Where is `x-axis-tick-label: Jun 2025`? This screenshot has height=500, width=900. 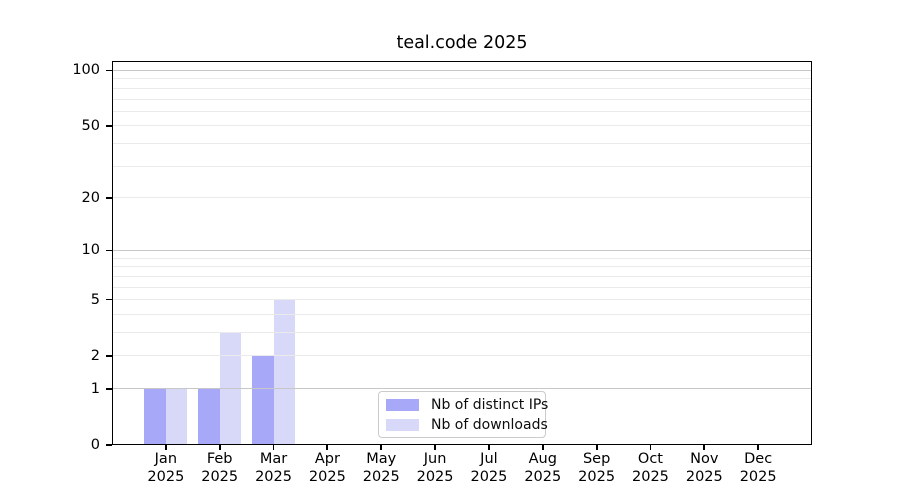 x-axis-tick-label: Jun 2025 is located at coordinates (435, 468).